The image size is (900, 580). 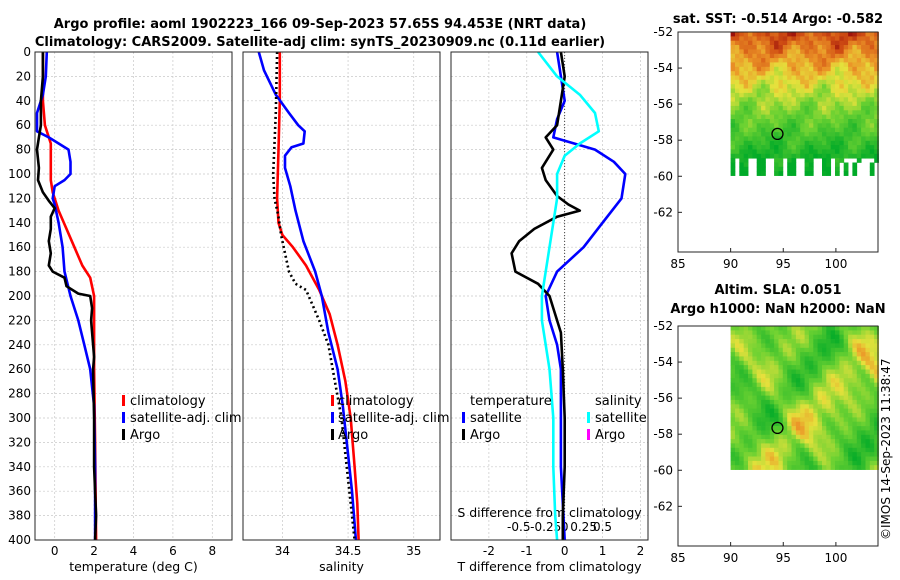 I want to click on legend-label-argo: Argo, so click(x=145, y=435).